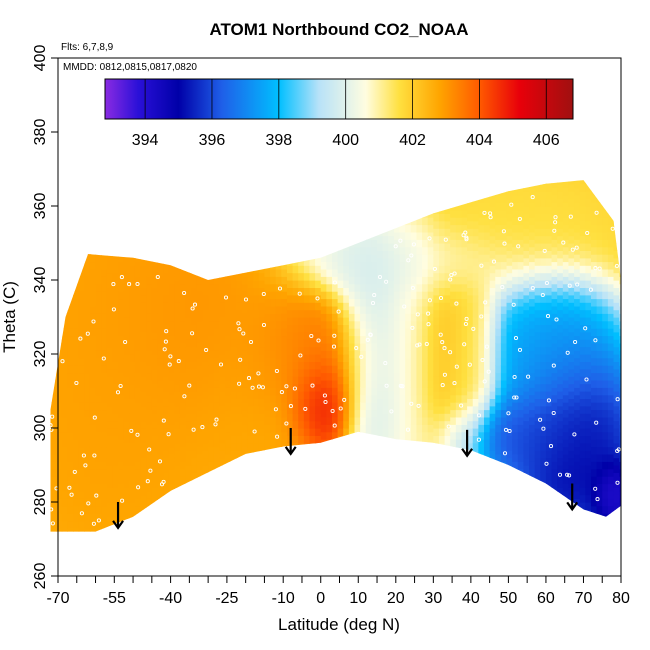 The width and height of the screenshot is (650, 650). I want to click on x-tick-label: 60, so click(546, 598).